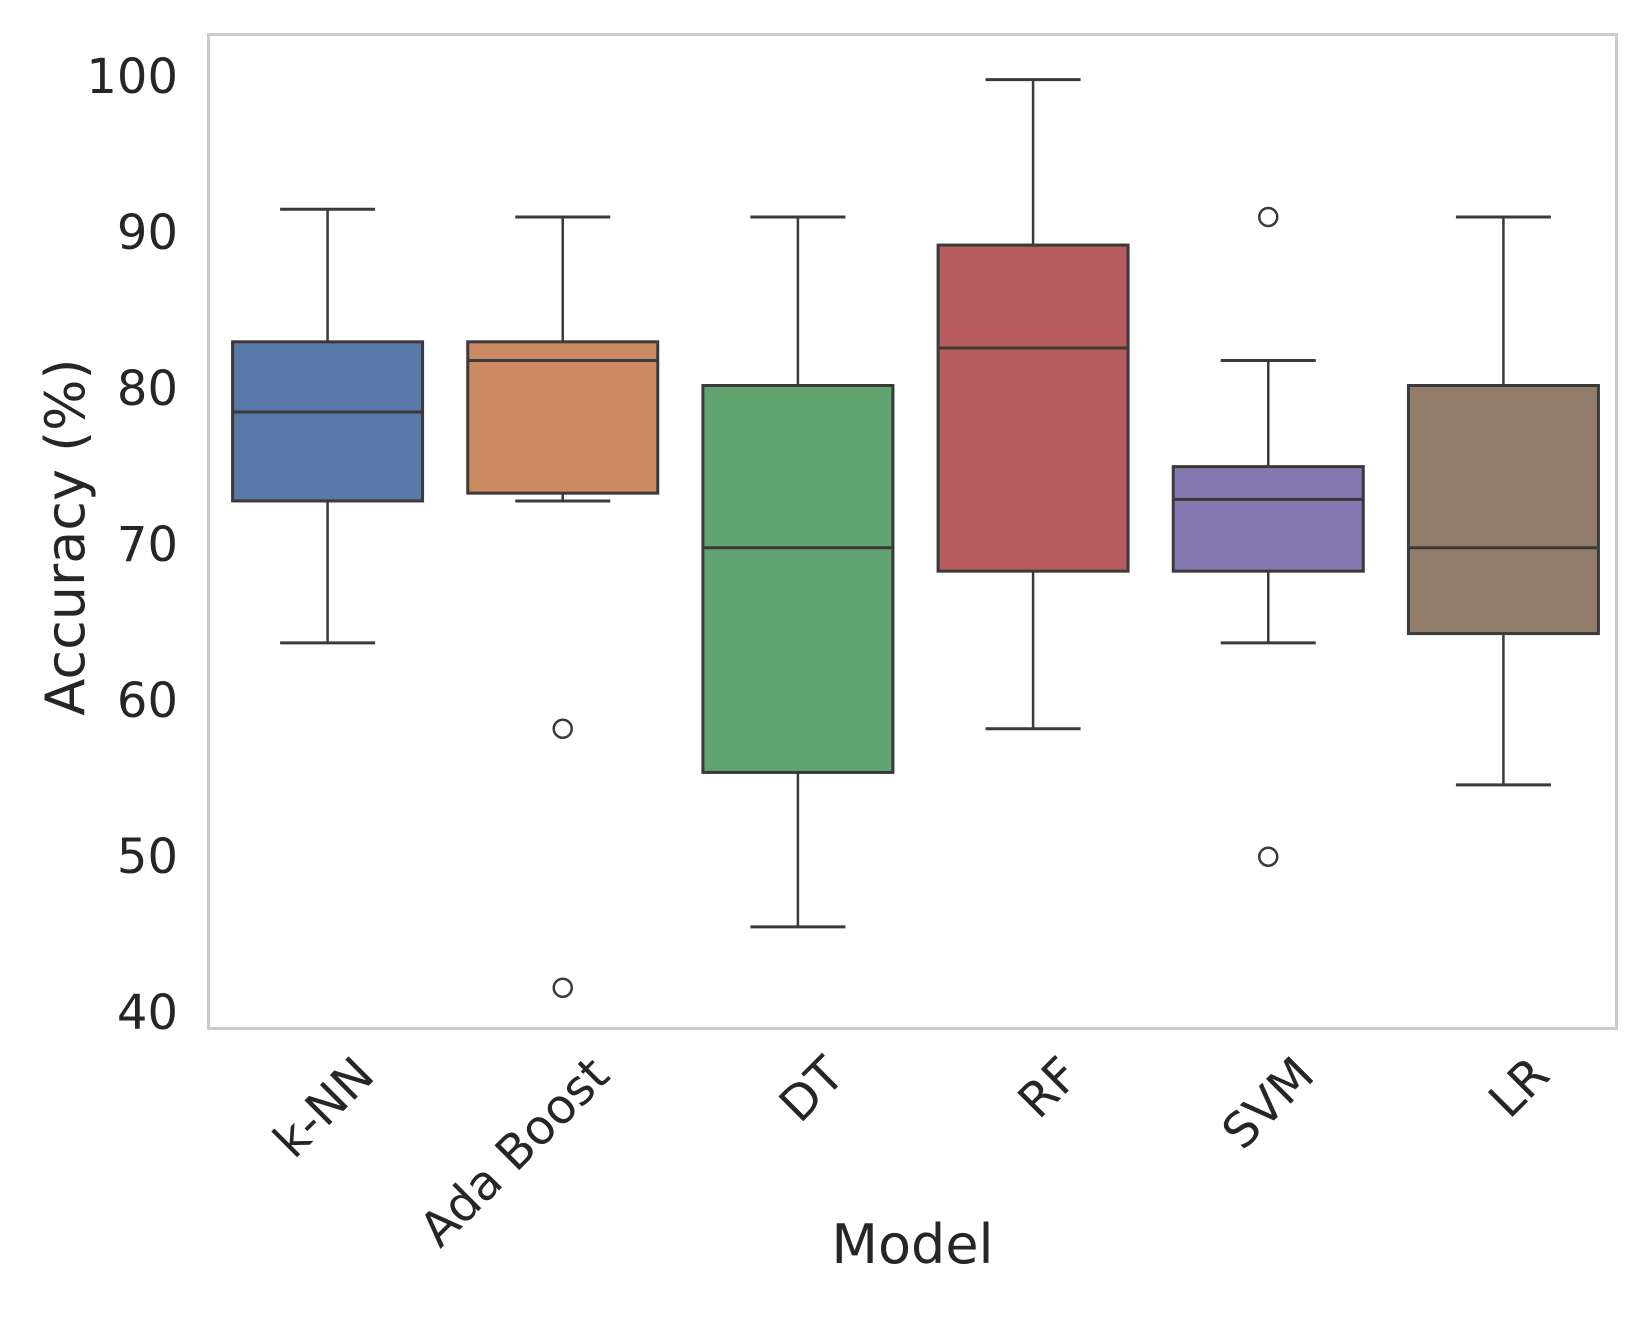 This screenshot has width=1650, height=1326. Describe the element at coordinates (328, 421) in the screenshot. I see `box-k-NN` at that location.